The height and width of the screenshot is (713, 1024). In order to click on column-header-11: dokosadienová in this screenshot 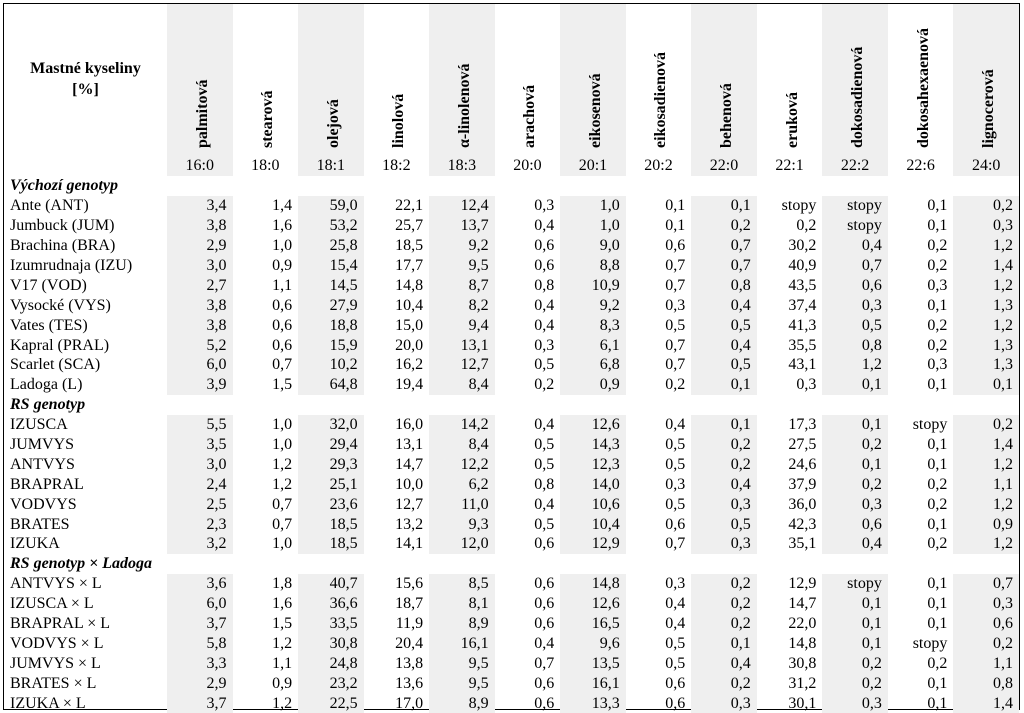, I will do `click(855, 79)`.